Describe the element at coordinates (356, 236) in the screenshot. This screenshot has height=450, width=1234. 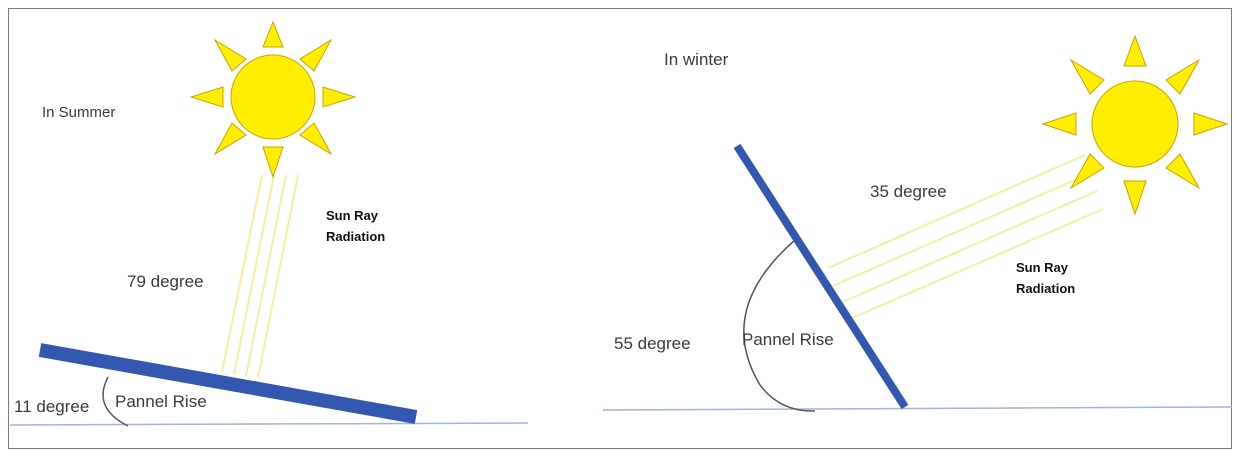
I see `summer-ray-label-line2: Radiation` at that location.